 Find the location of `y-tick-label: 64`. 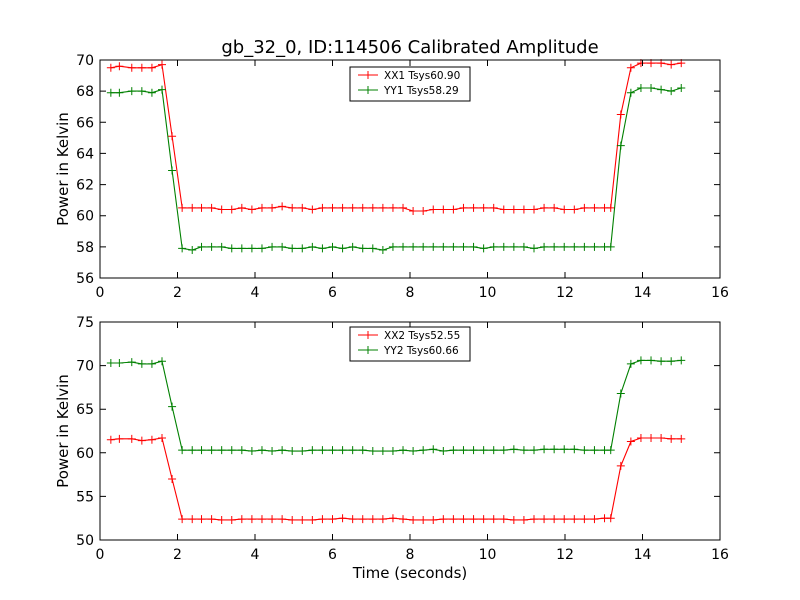

y-tick-label: 64 is located at coordinates (85, 154).